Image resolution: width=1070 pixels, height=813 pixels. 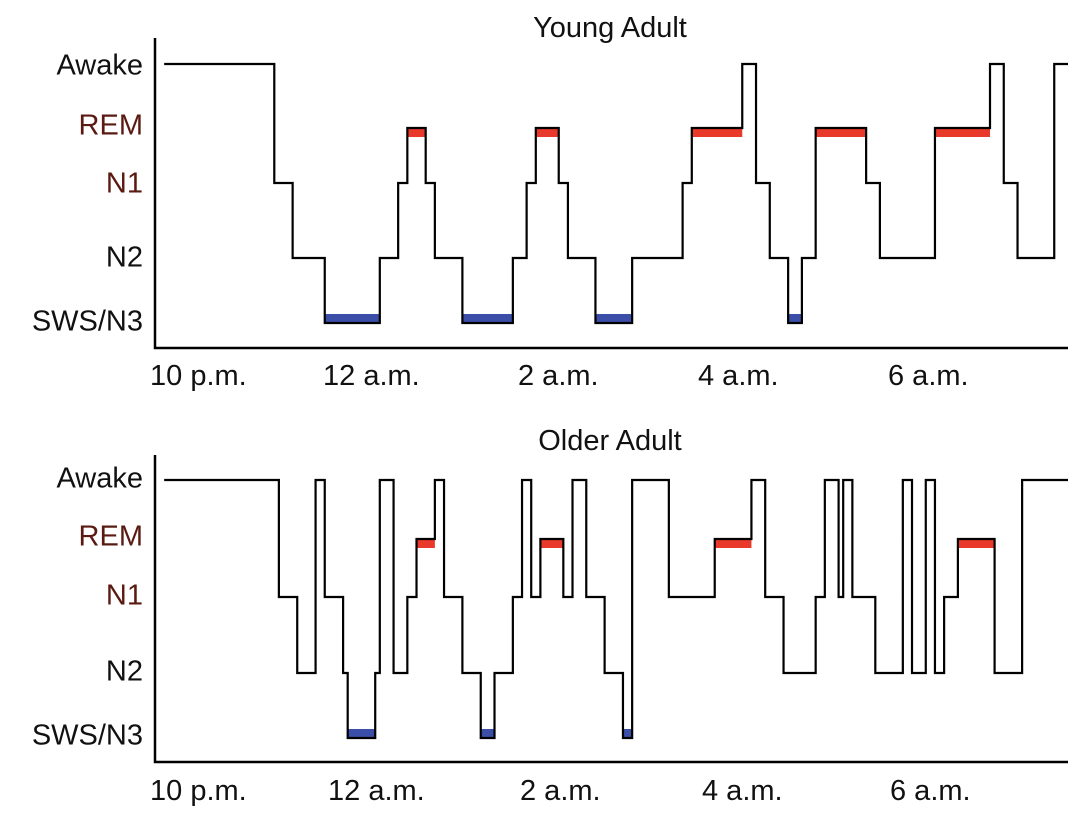 I want to click on chart-title: Young Adult, so click(x=610, y=28).